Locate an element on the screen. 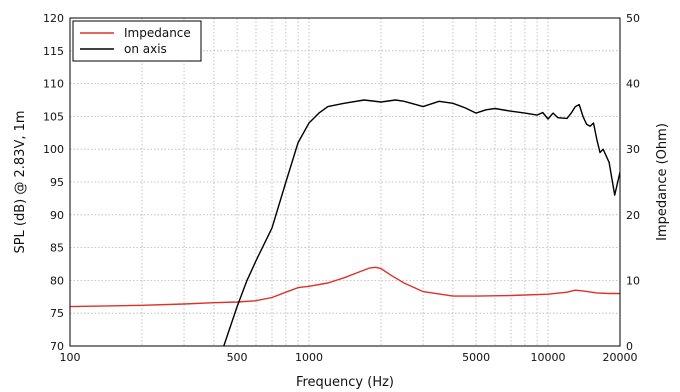 This screenshot has height=392, width=680. x-tick-label: 1000 is located at coordinates (309, 357).